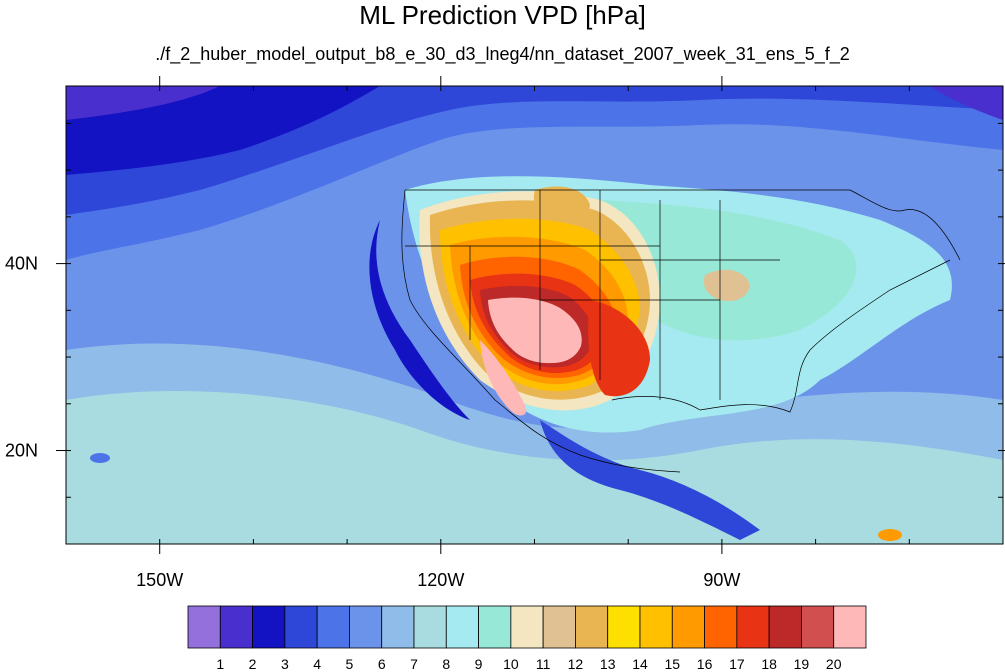 This screenshot has height=672, width=1005. Describe the element at coordinates (220, 664) in the screenshot. I see `colorbar-label: 1` at that location.